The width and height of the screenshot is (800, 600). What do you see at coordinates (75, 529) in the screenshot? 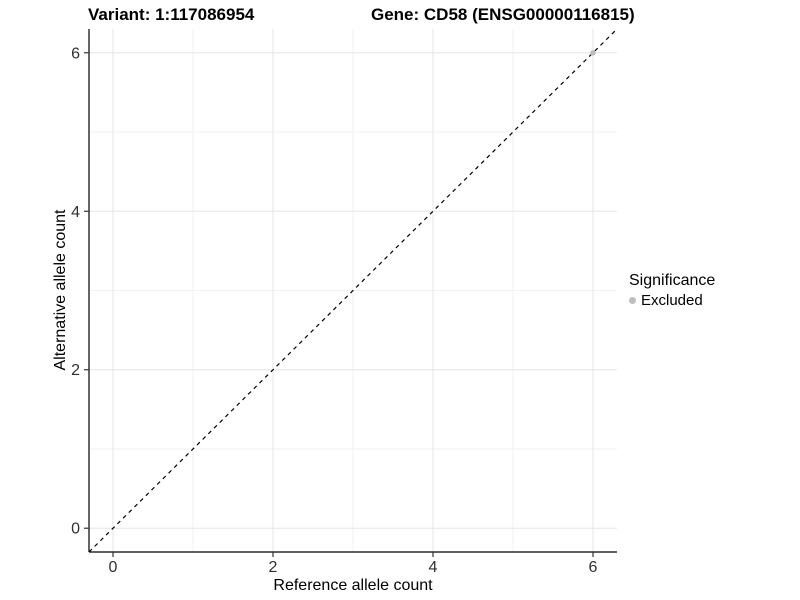
I see `y-tick-label: 0` at bounding box center [75, 529].